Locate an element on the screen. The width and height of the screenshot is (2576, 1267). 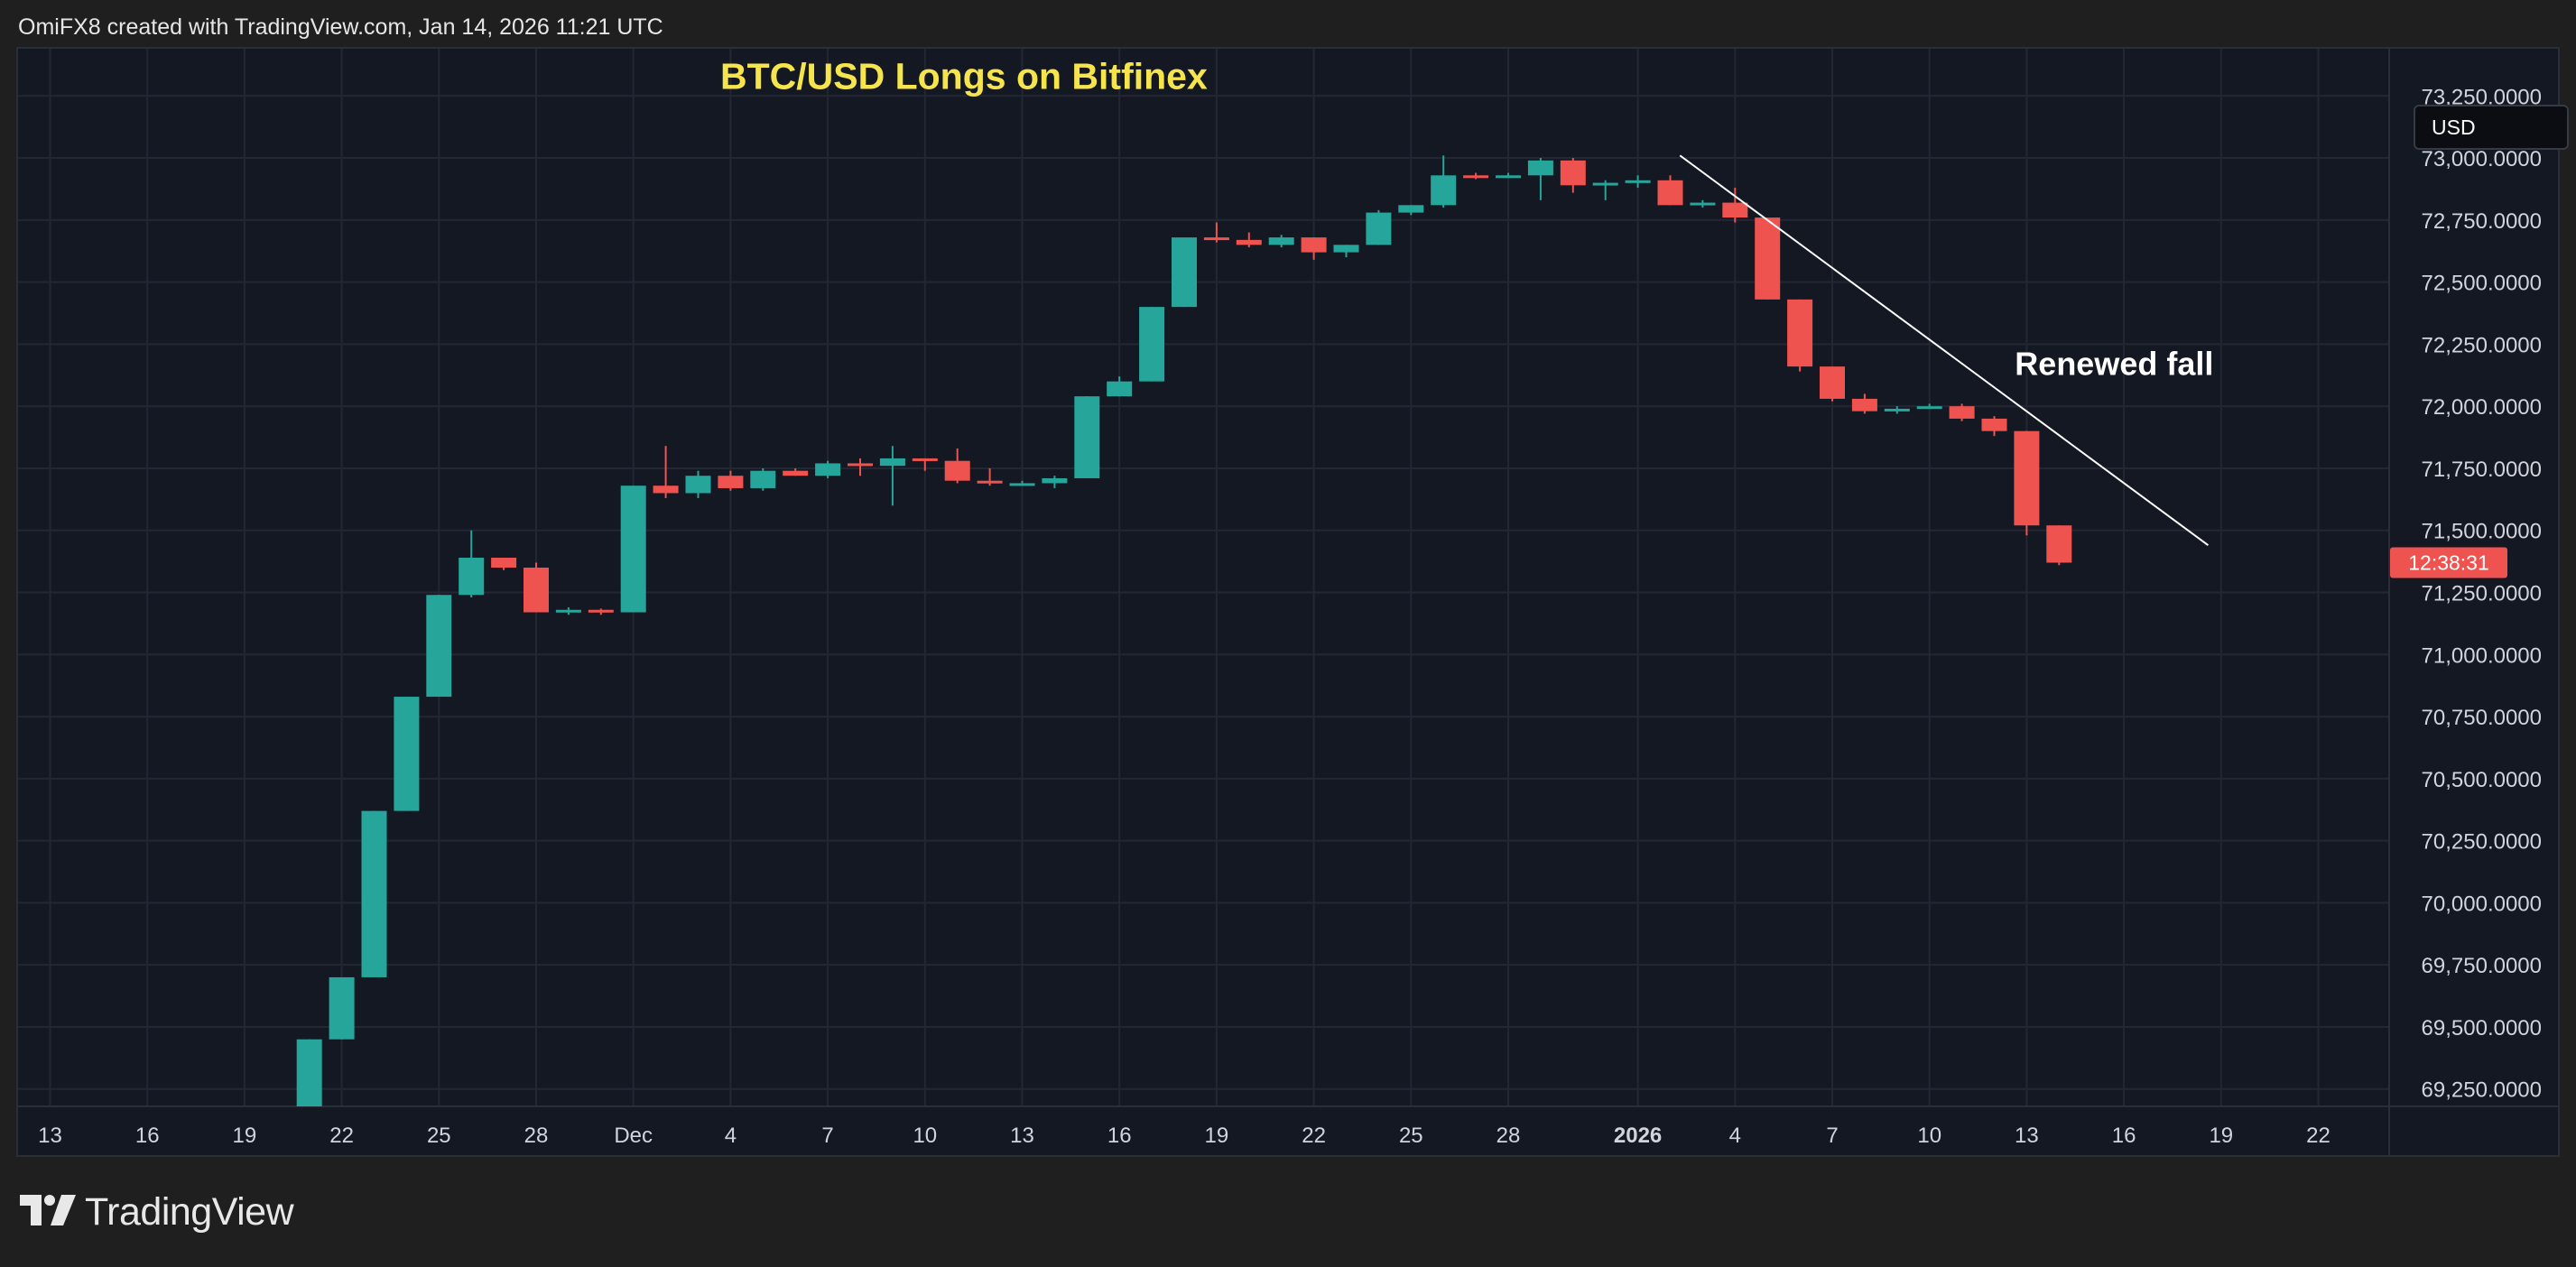
tradingview-brand: TradingView is located at coordinates (157, 1212).